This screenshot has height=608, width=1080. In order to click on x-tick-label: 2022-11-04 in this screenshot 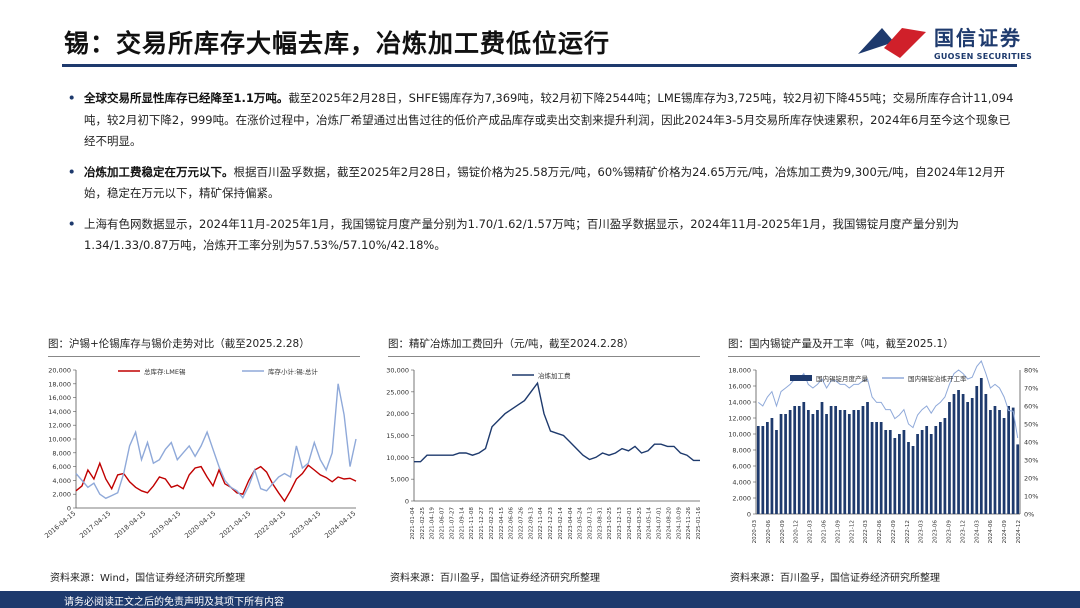, I will do `click(541, 523)`.